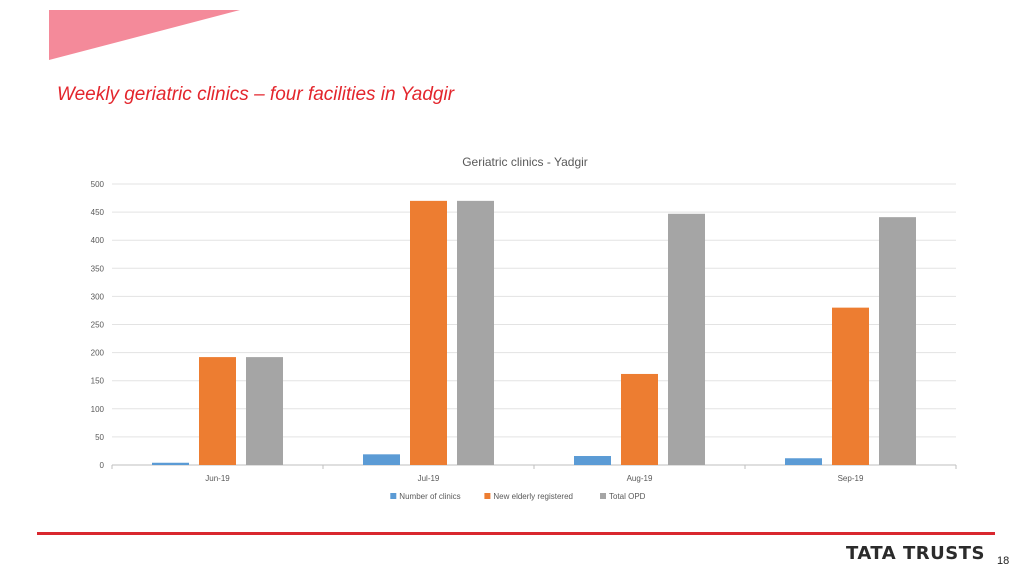  I want to click on x-tick-label: Jul-19, so click(429, 478).